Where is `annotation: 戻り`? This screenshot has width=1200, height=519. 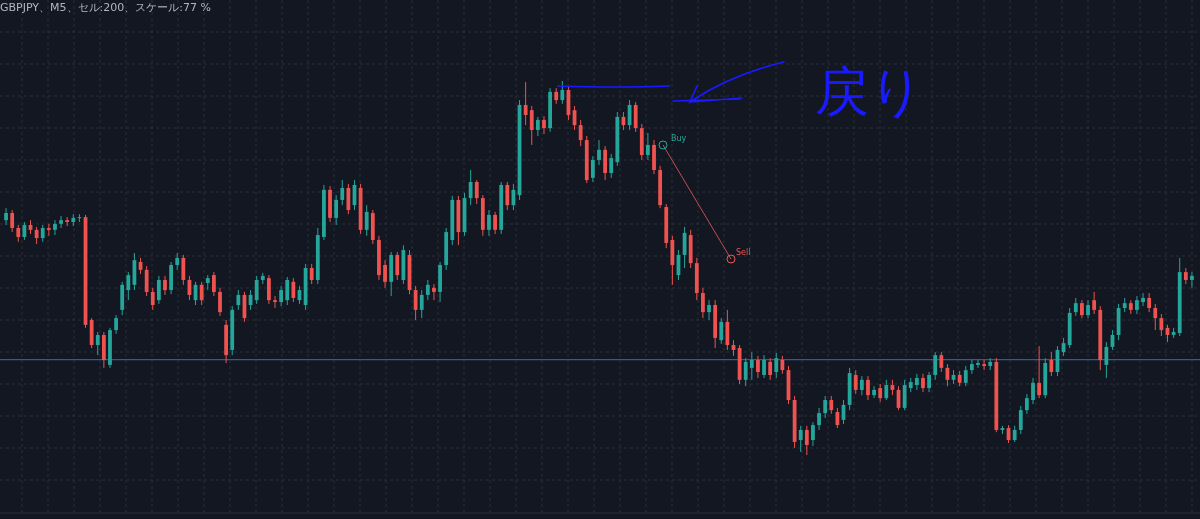 annotation: 戻り is located at coordinates (869, 91).